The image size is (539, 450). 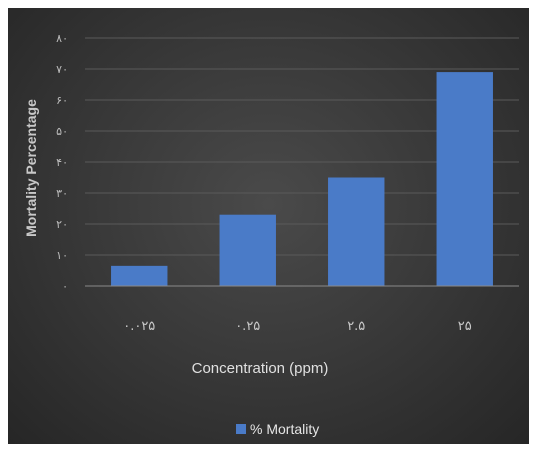 I want to click on x-tick-label: ۲.۵, so click(x=356, y=326).